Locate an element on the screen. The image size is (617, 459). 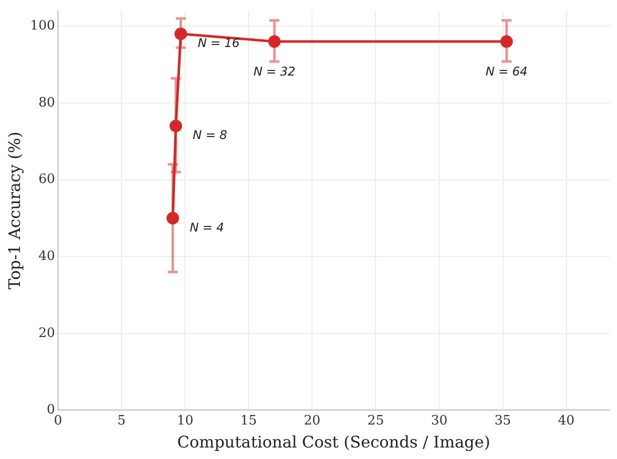
y-tick-label: 0 is located at coordinates (51, 410).